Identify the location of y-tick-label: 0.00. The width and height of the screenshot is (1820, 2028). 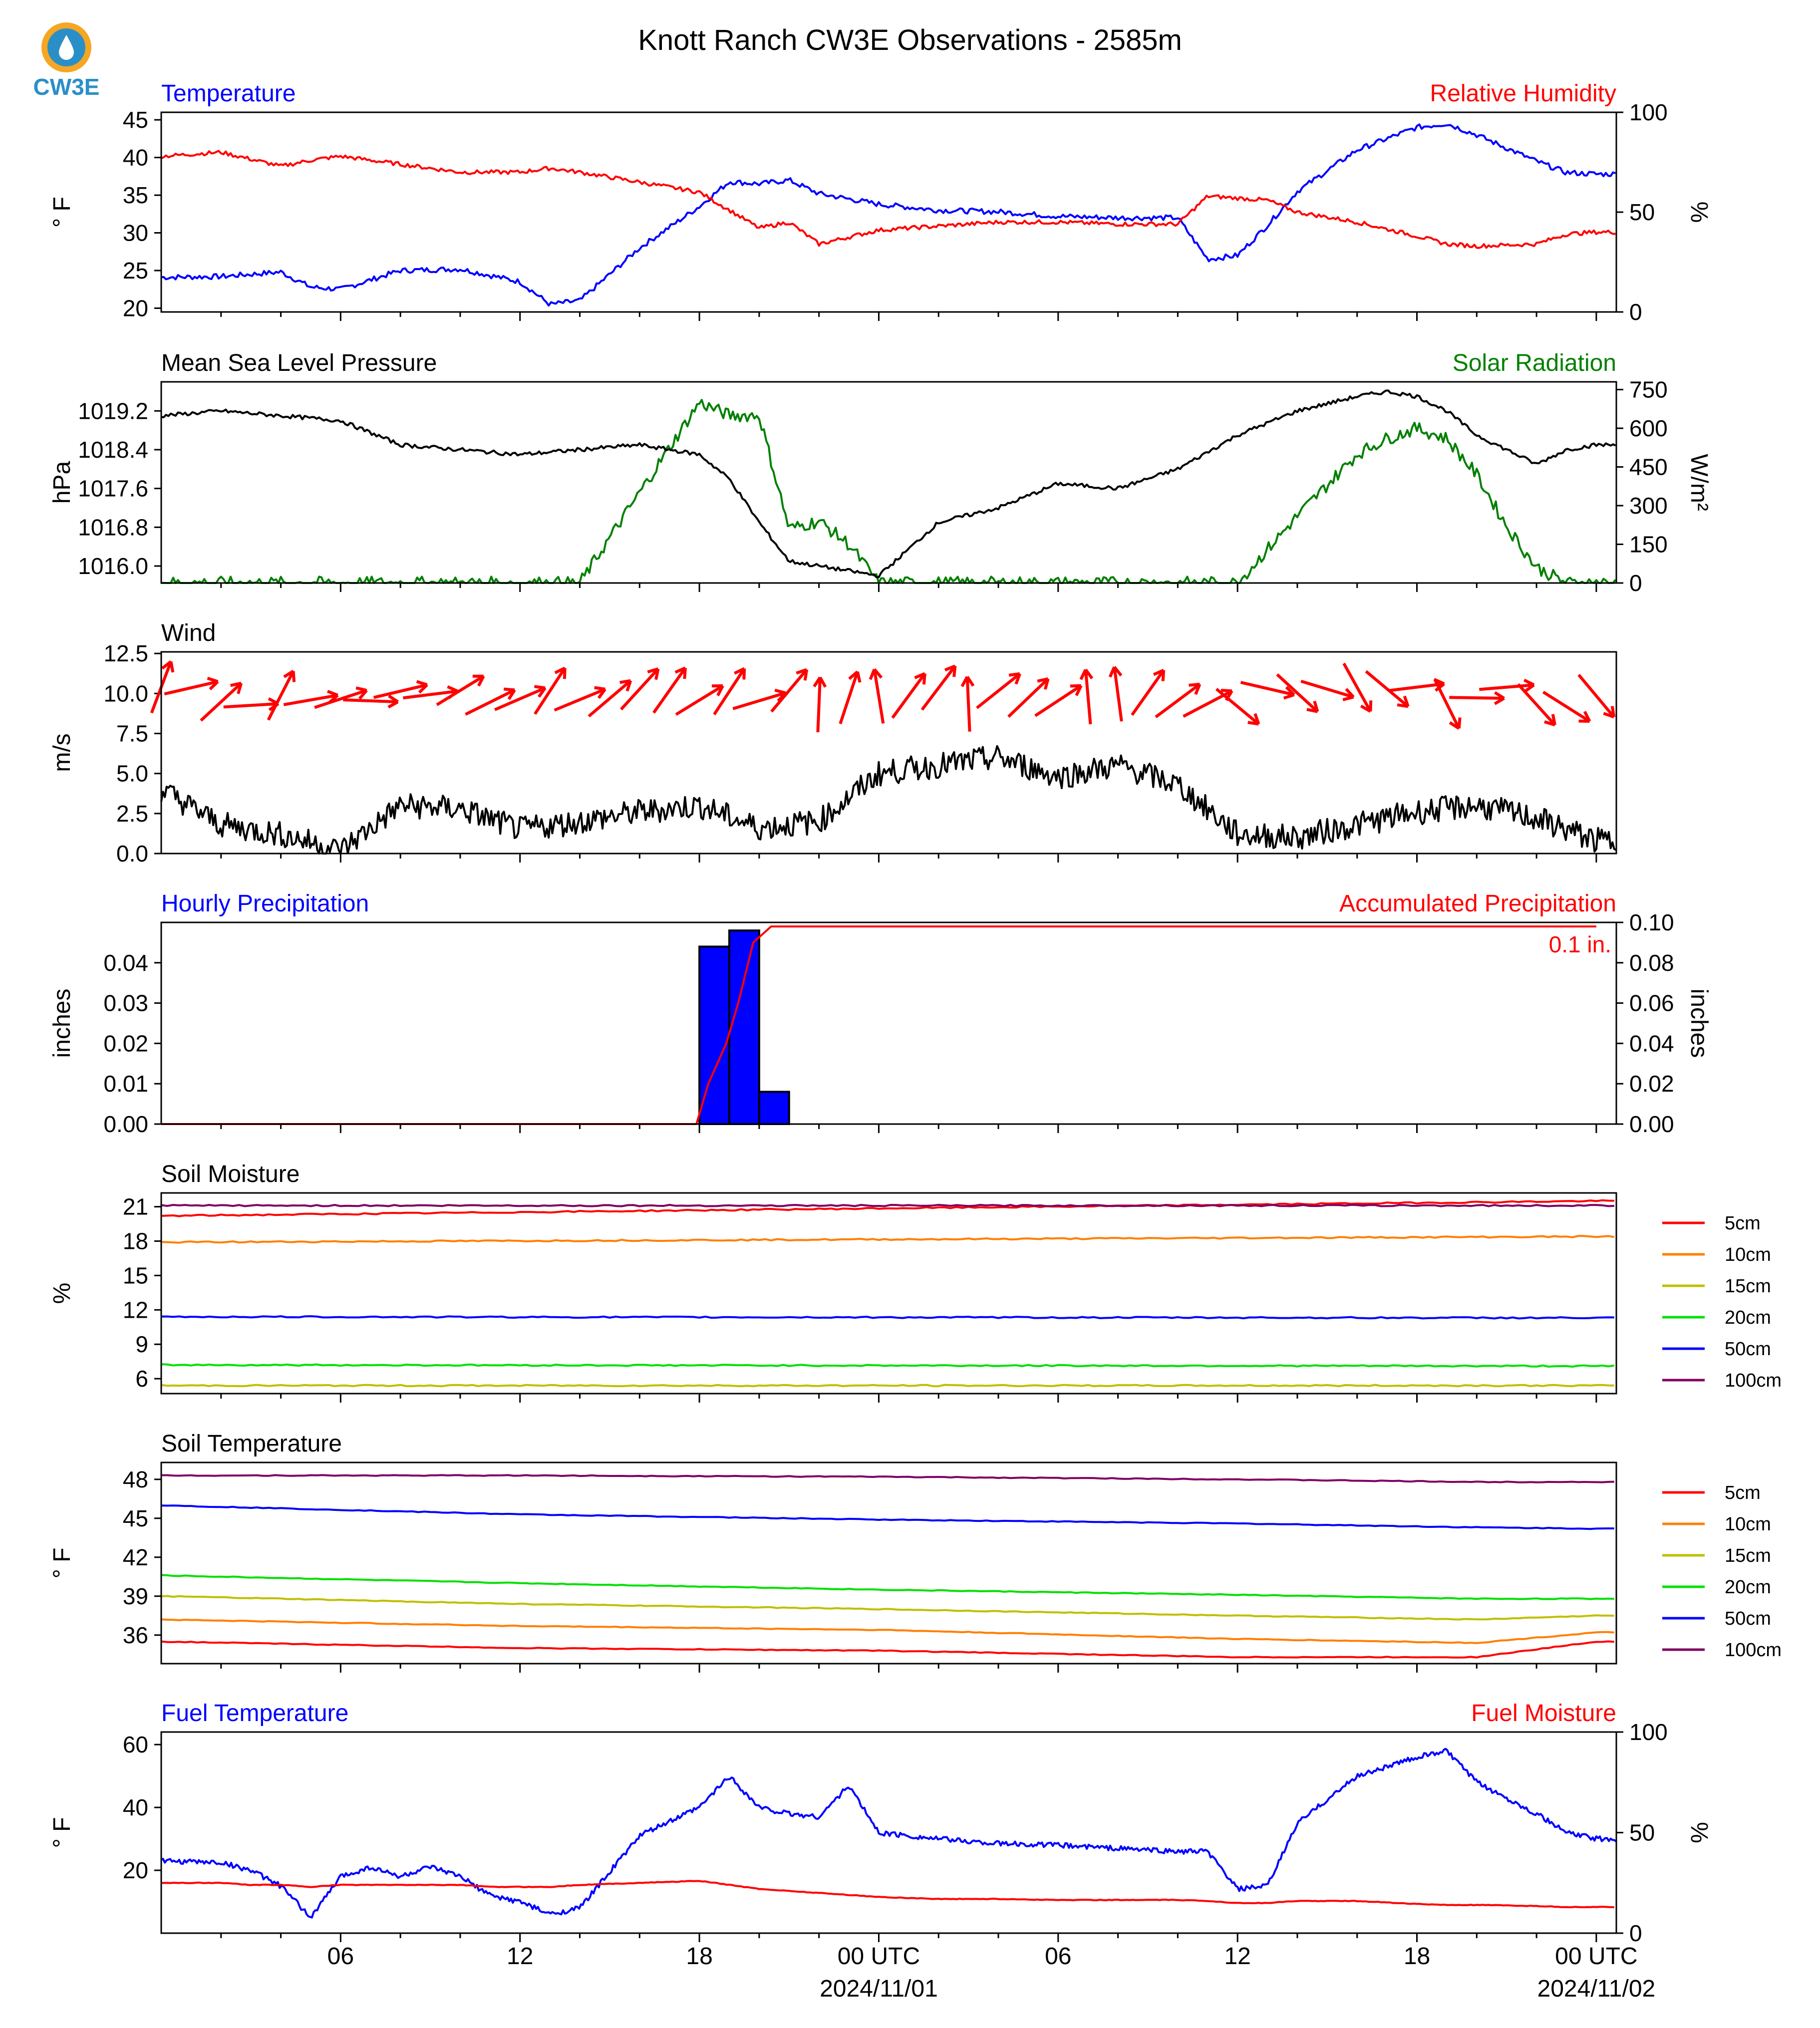
(125, 1124).